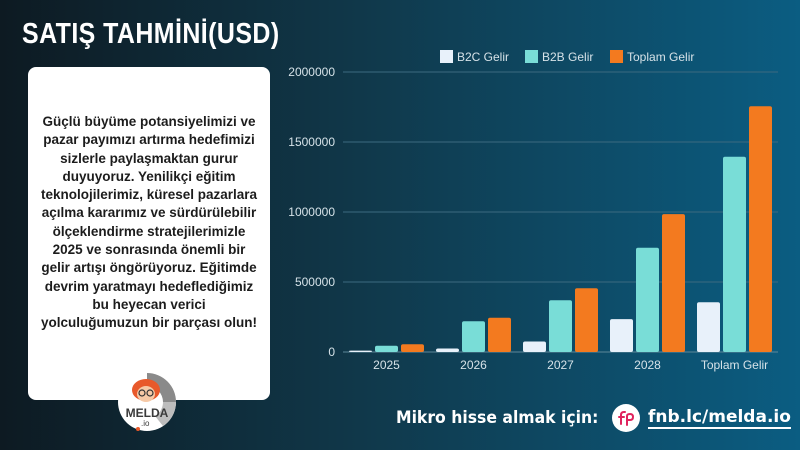  Describe the element at coordinates (311, 72) in the screenshot. I see `y-tick-label: 2000000` at that location.